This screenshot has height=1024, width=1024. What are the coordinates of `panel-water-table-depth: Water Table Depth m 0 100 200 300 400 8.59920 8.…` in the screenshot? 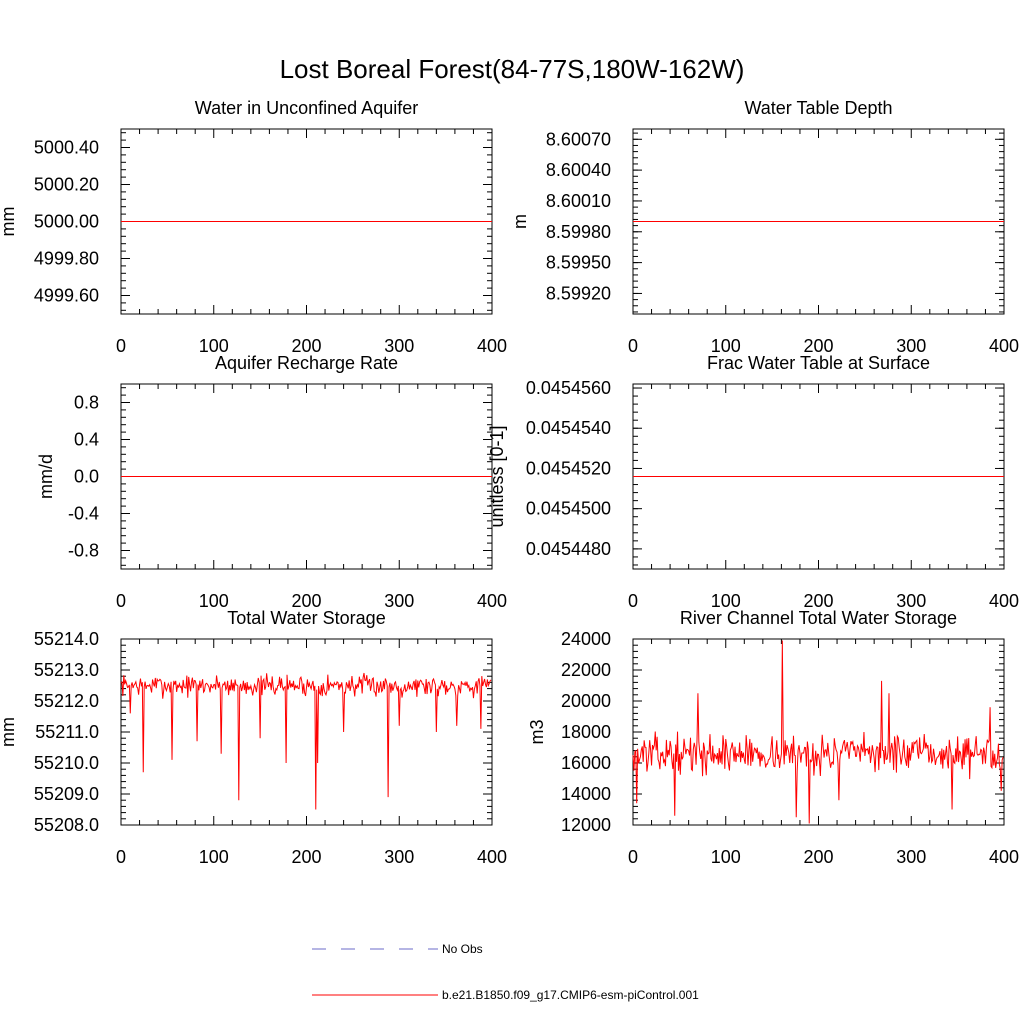 It's located at (764, 227).